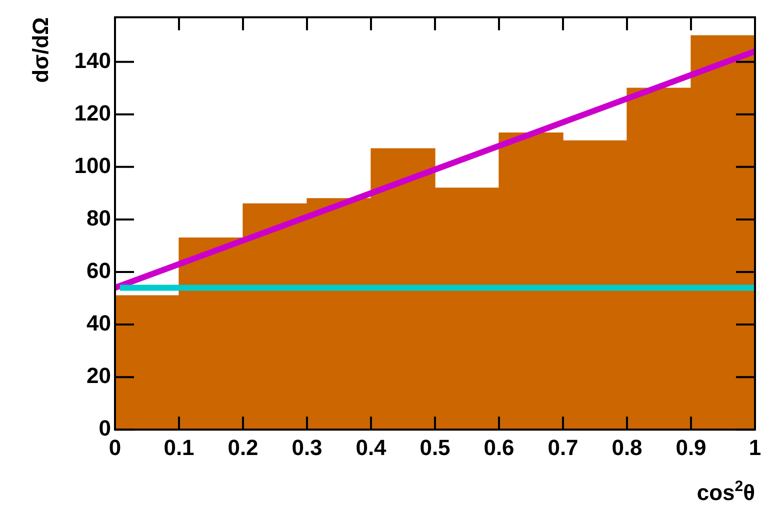  Describe the element at coordinates (40, 50) in the screenshot. I see `y-axis-title: dσ/dΩ` at that location.